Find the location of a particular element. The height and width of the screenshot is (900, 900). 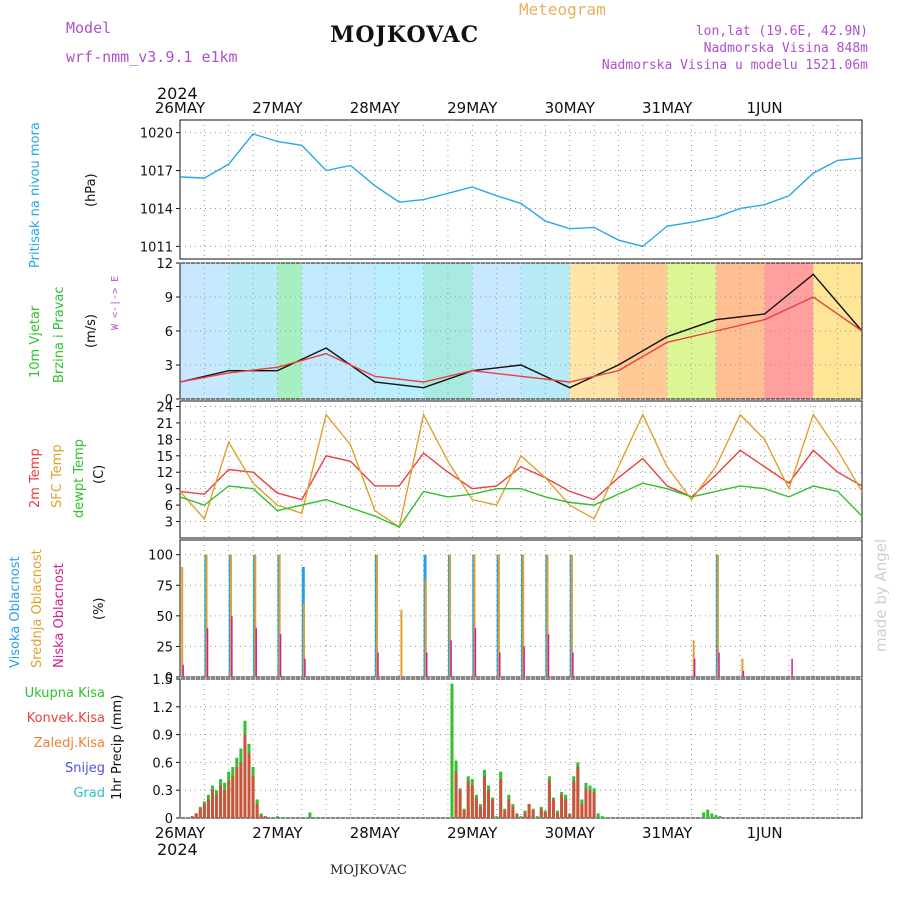

model-elevation: Nadmorska Visina u modelu 1521.06m is located at coordinates (734, 65).